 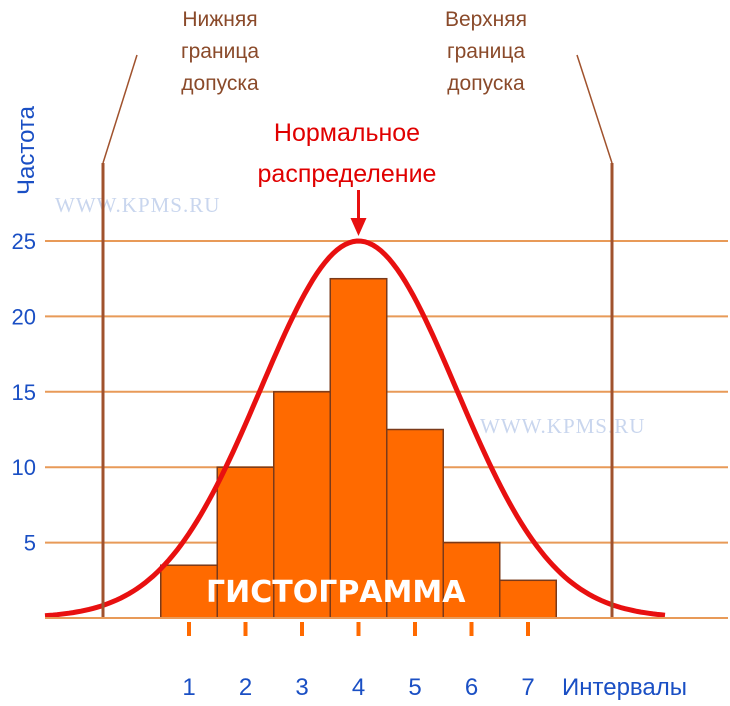 I want to click on limit-label-line: Верхняя, so click(x=486, y=19).